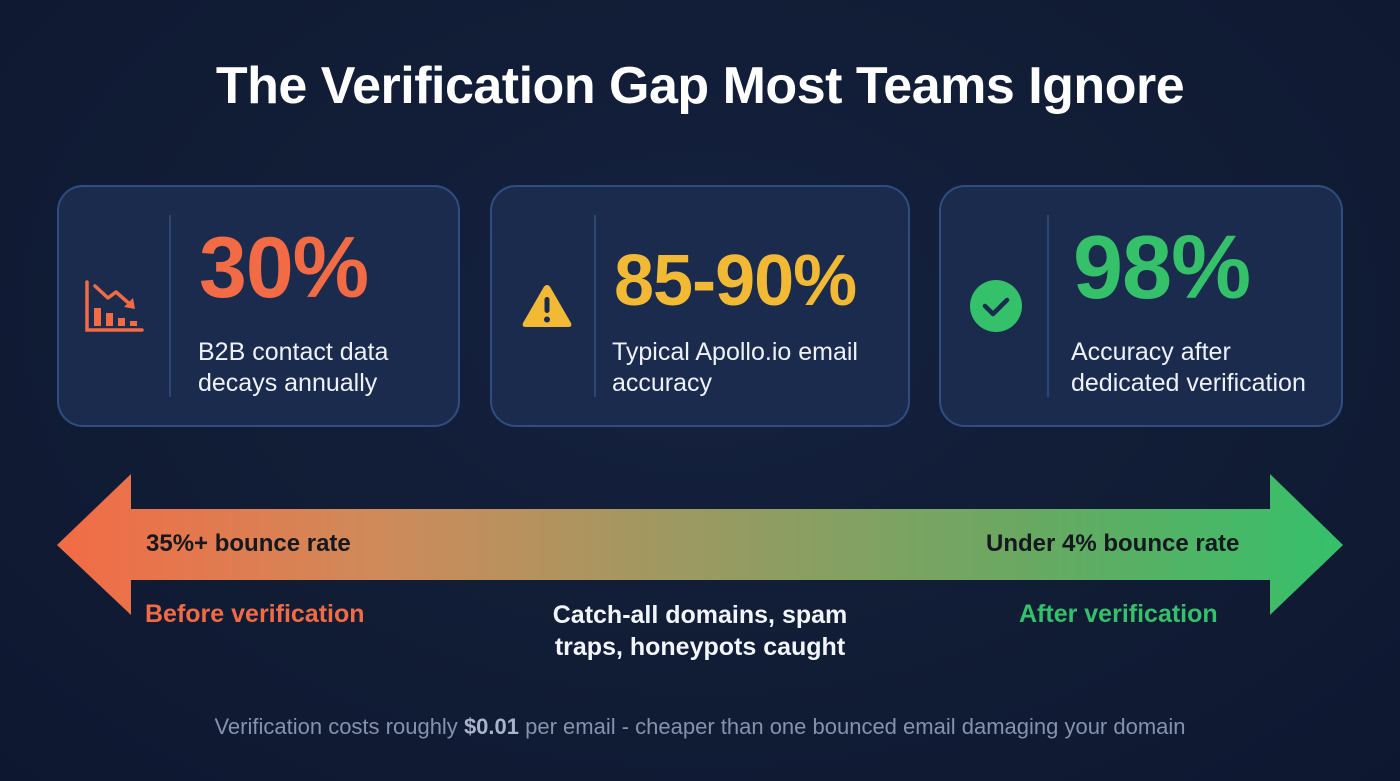  Describe the element at coordinates (735, 368) in the screenshot. I see `stat-description: Typical Apollo.io email accuracy` at that location.